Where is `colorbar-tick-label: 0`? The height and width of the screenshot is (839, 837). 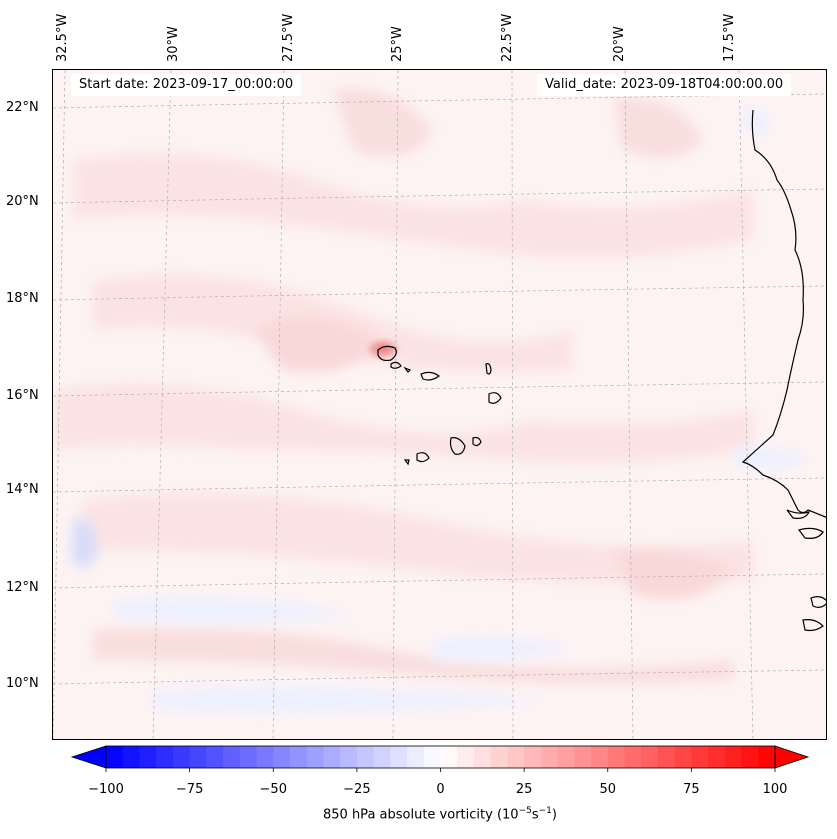 colorbar-tick-label: 0 is located at coordinates (440, 789).